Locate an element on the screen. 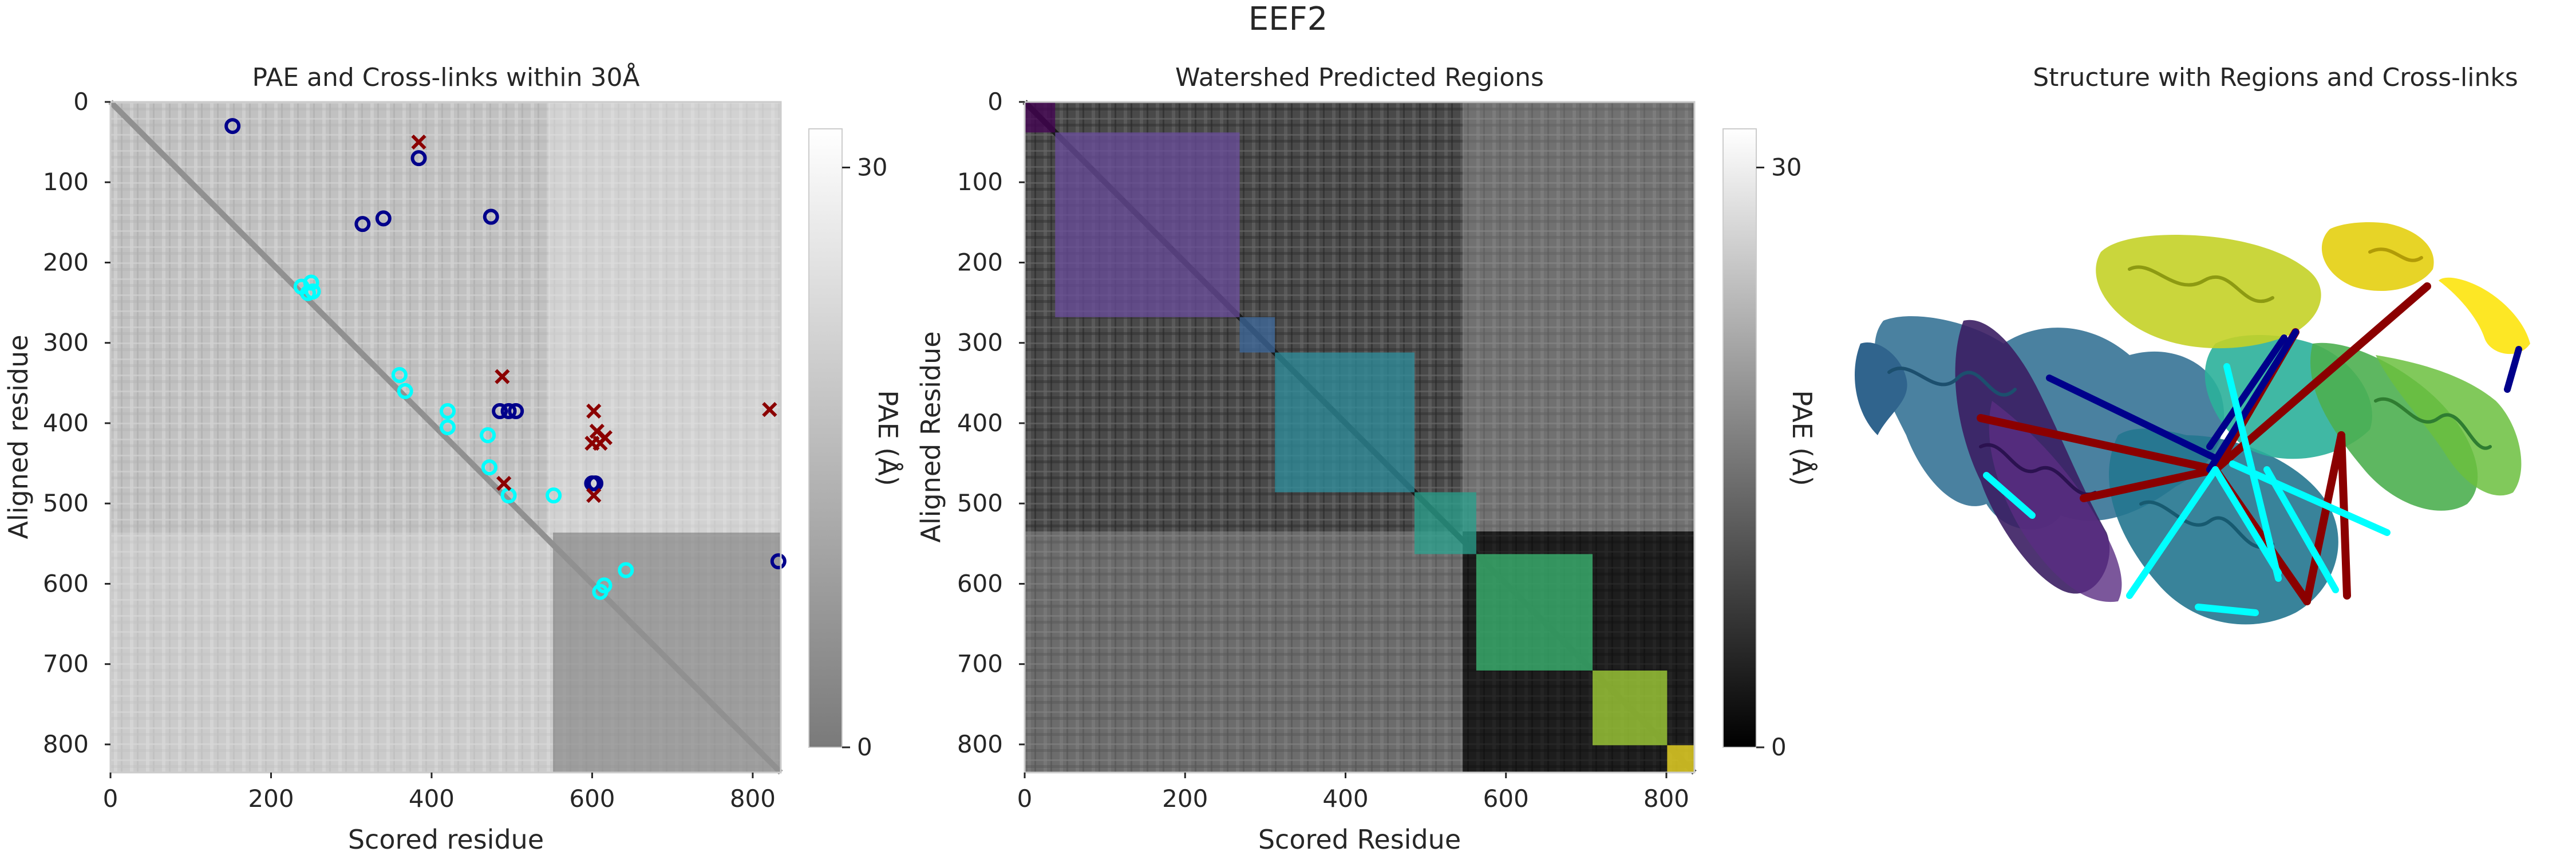 This screenshot has width=2576, height=859. panel2-title: Watershed Predicted Regions is located at coordinates (1359, 77).